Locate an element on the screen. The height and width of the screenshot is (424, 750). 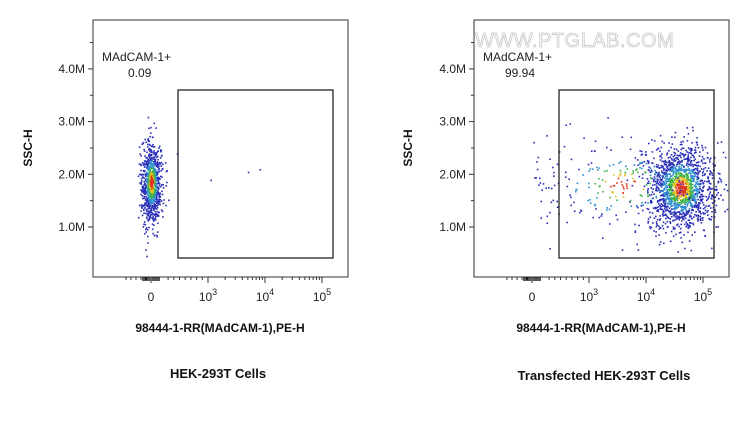
scatter-points is located at coordinates (630, 185).